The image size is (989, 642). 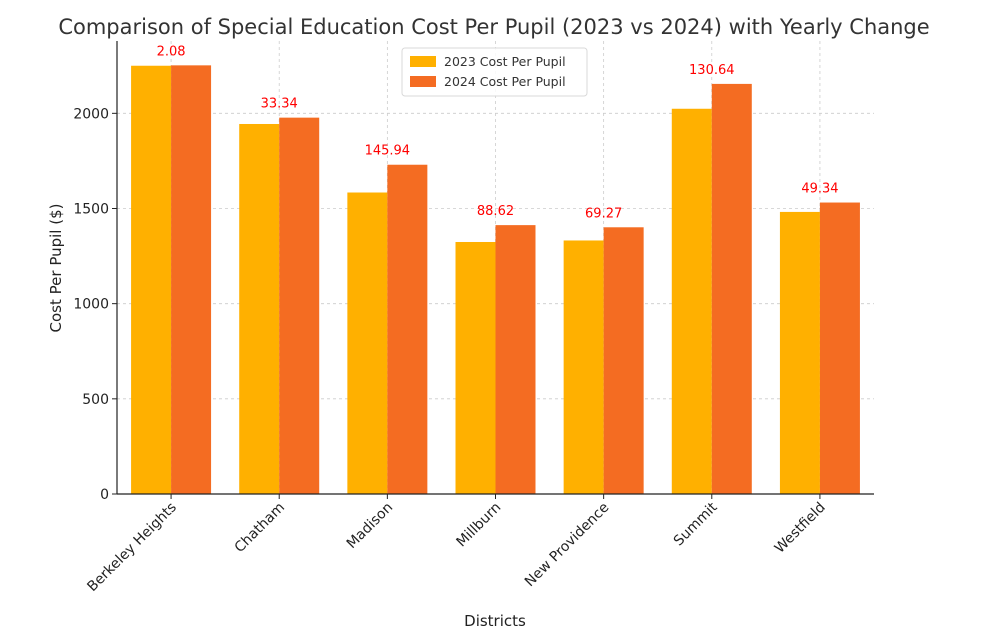 What do you see at coordinates (731, 288) in the screenshot?
I see `bar-2024-summit` at bounding box center [731, 288].